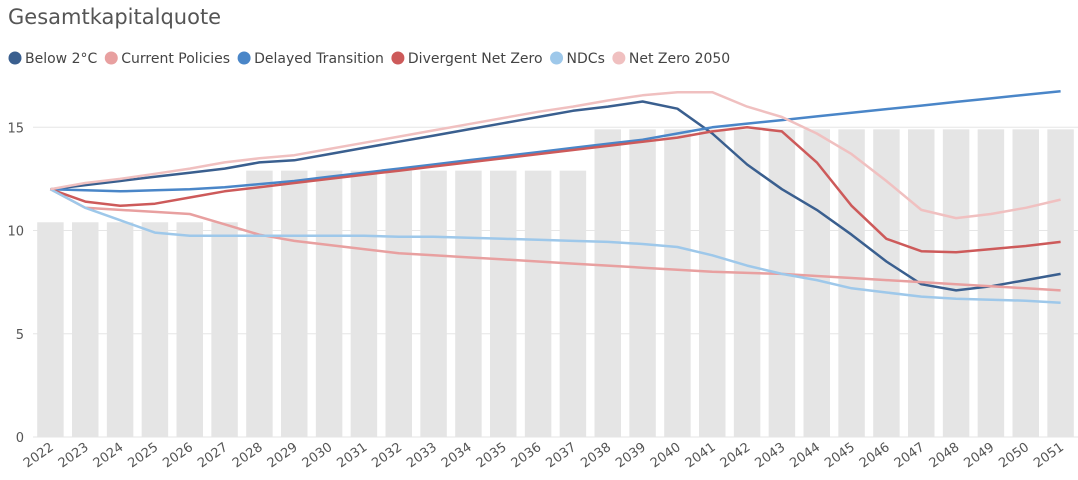  What do you see at coordinates (387, 455) in the screenshot?
I see `x-tick-label: 2032` at bounding box center [387, 455].